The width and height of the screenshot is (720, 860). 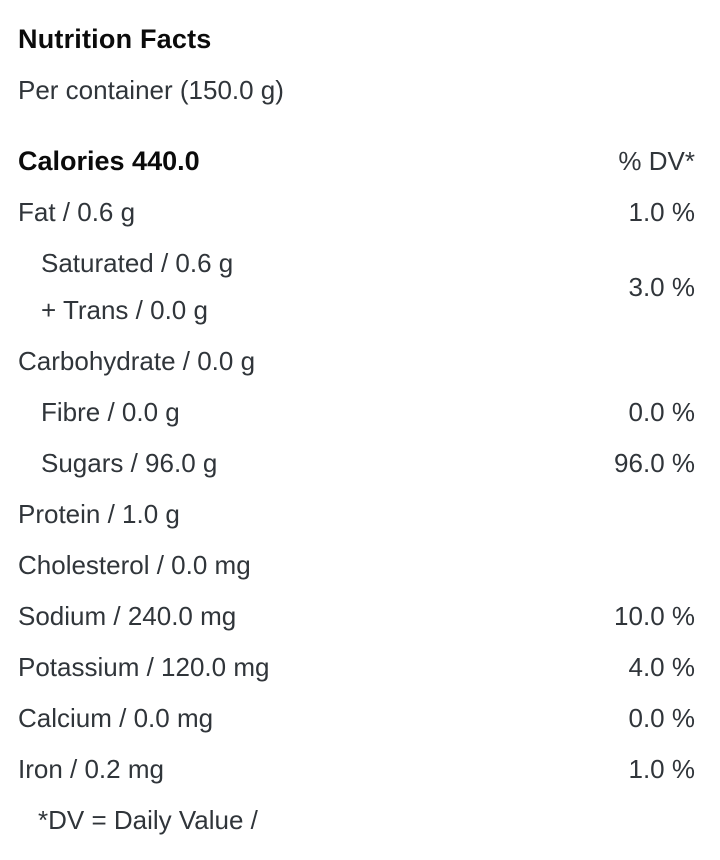 I want to click on nutrient-label: Iron / 0.2 mg, so click(x=91, y=769).